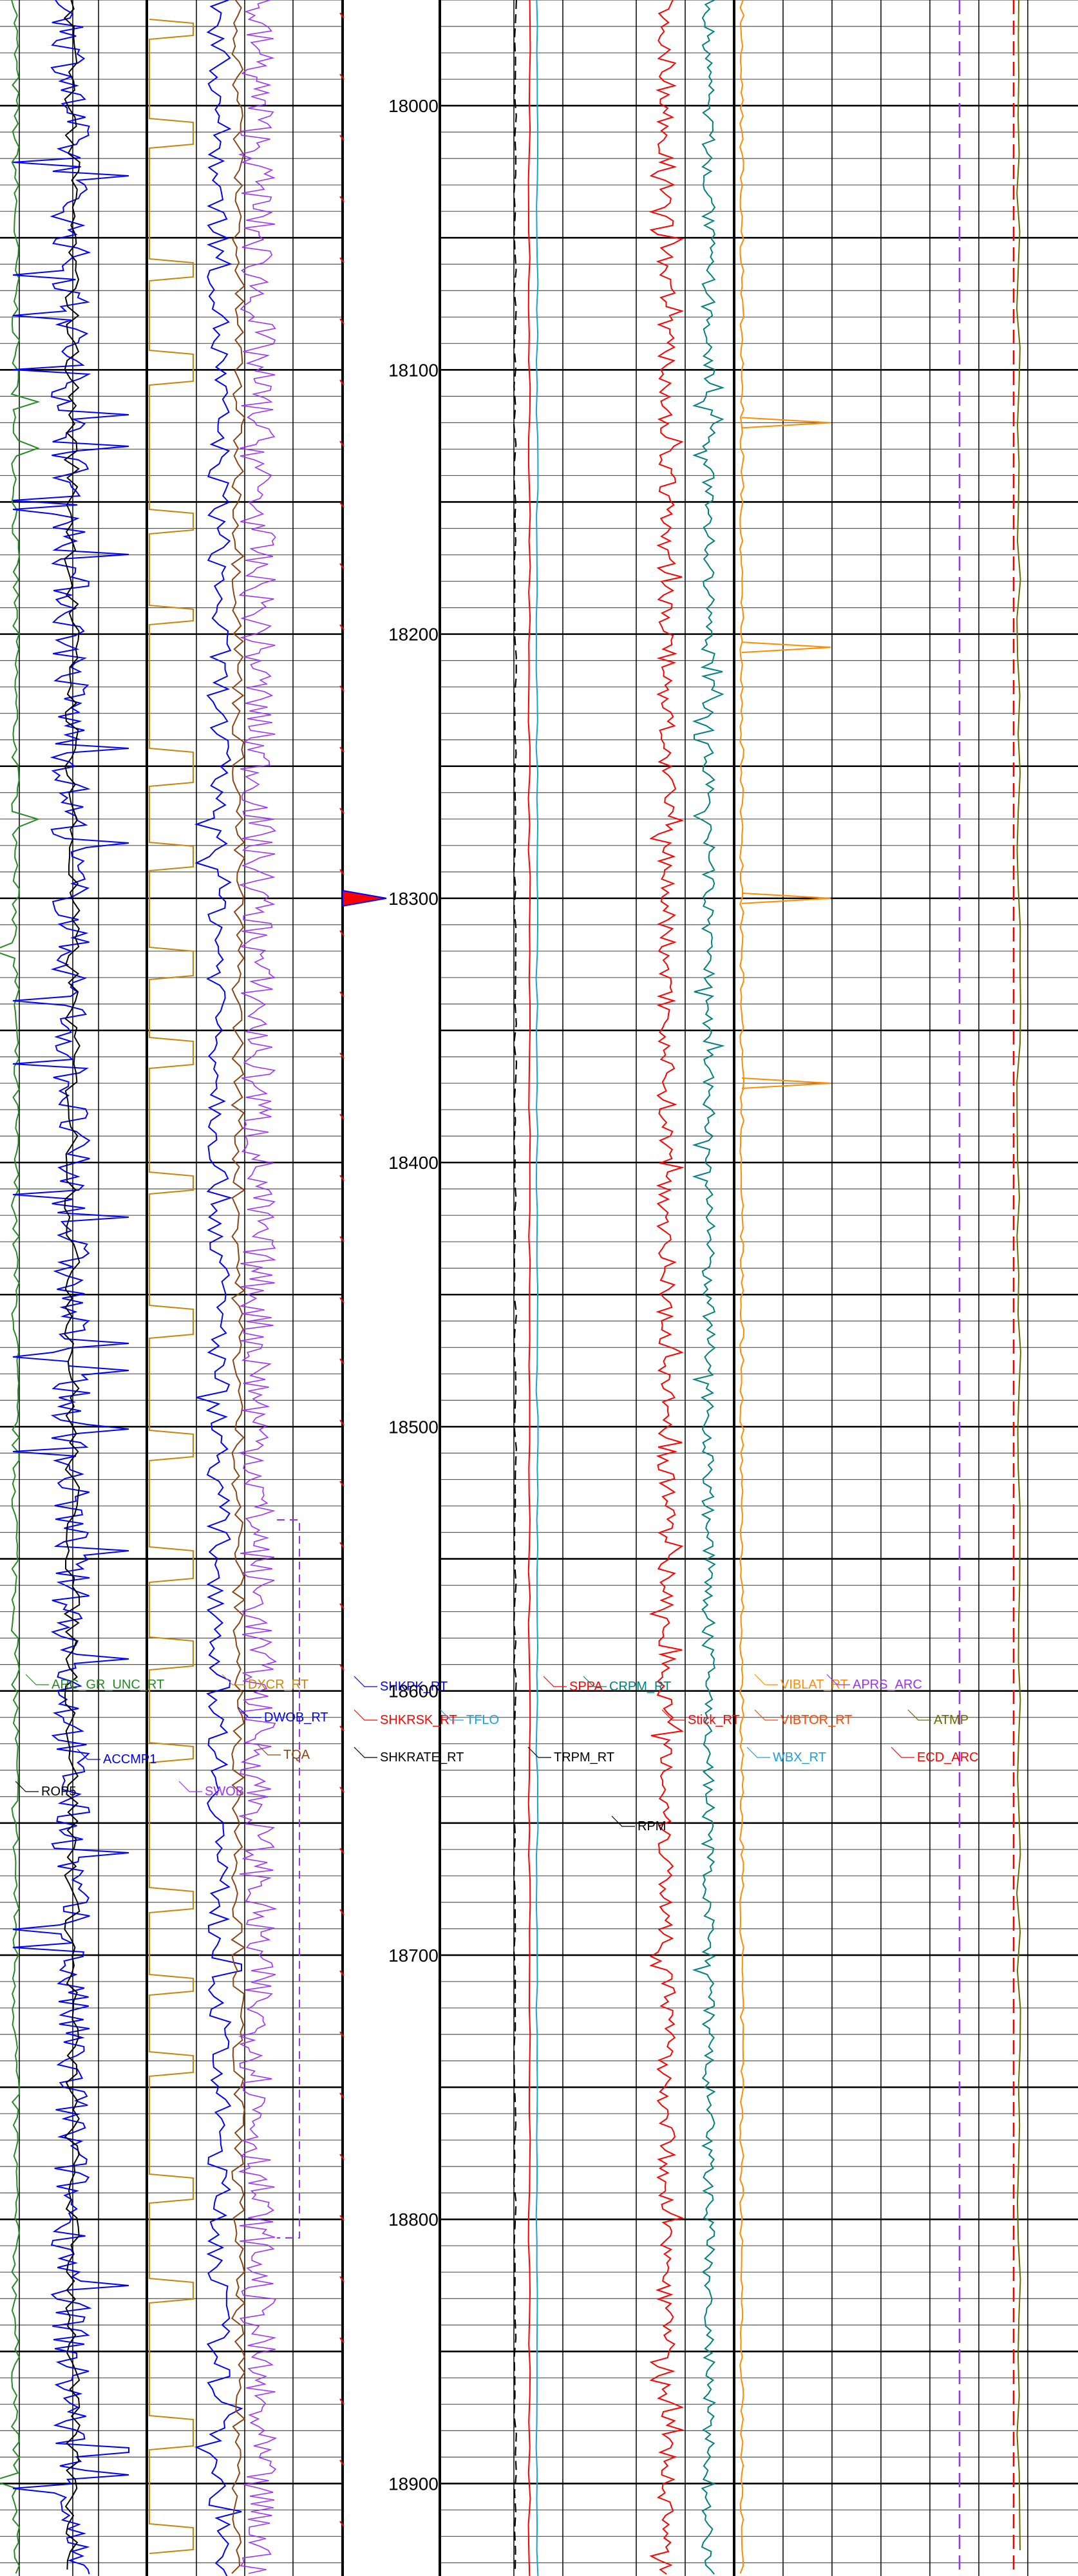 Image resolution: width=1078 pixels, height=2576 pixels. What do you see at coordinates (413, 370) in the screenshot?
I see `depth-tick-label: 18100` at bounding box center [413, 370].